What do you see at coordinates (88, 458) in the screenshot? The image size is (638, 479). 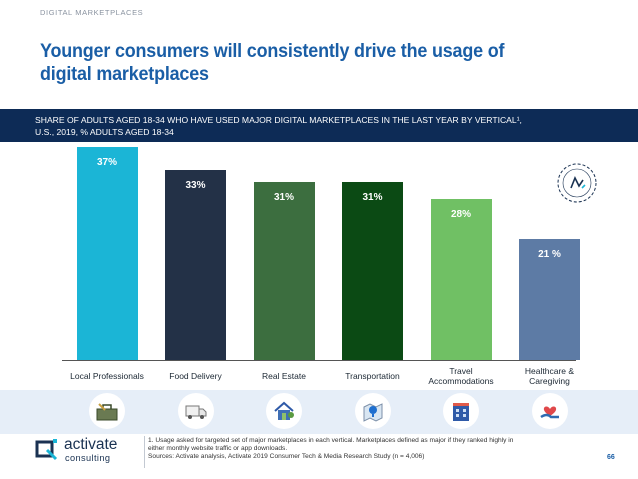 I see `logo-subtitle: consulting` at bounding box center [88, 458].